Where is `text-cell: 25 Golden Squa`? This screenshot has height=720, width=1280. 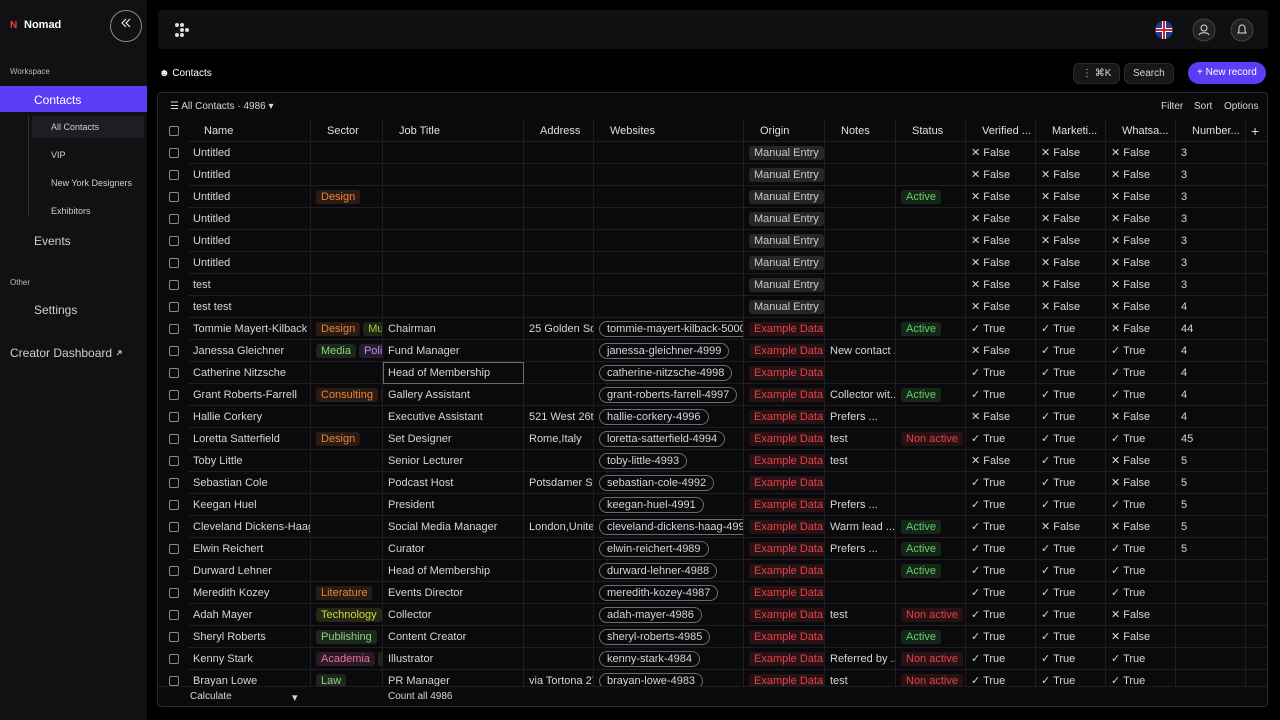 text-cell: 25 Golden Squa is located at coordinates (559, 329).